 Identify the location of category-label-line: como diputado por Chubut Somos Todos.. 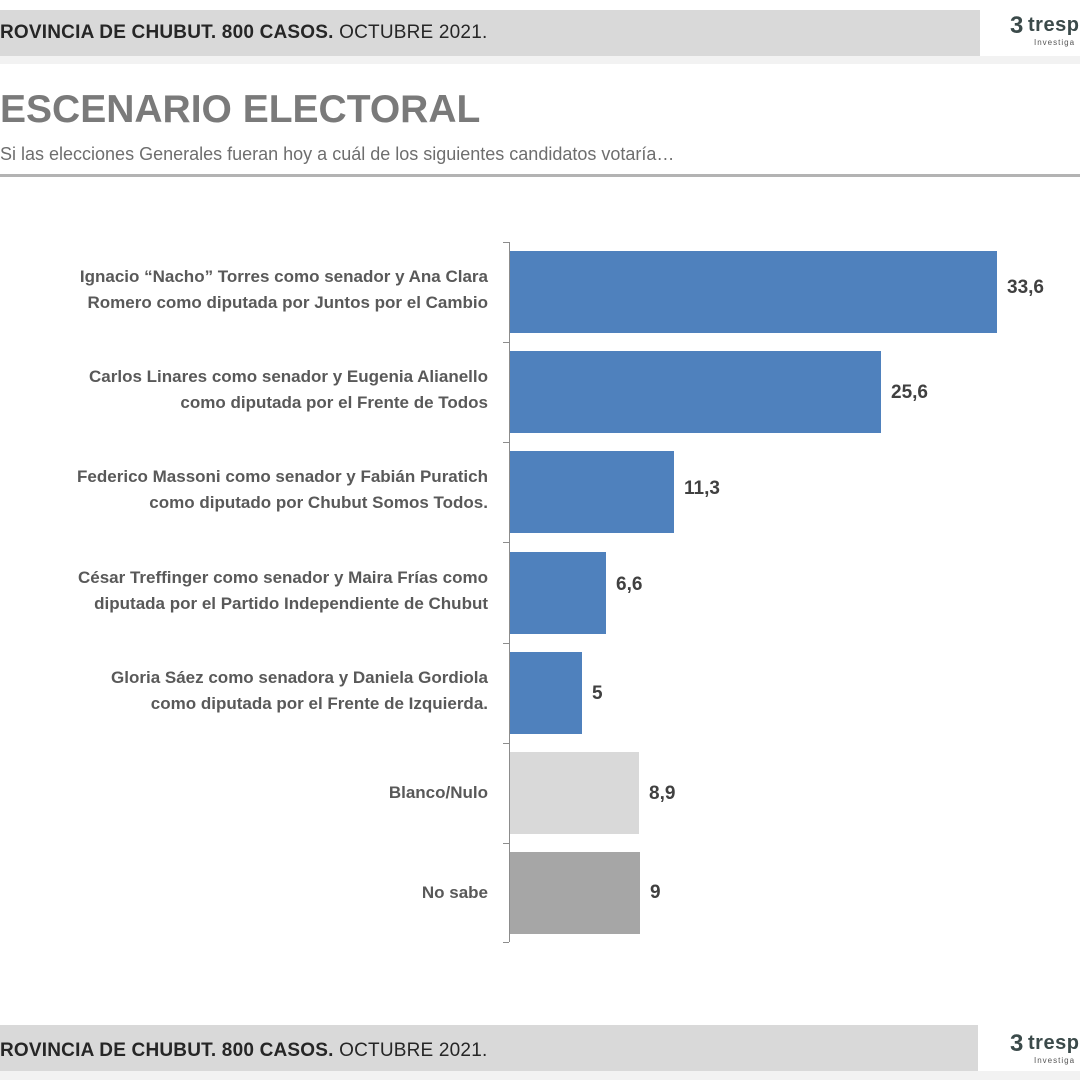
(318, 502).